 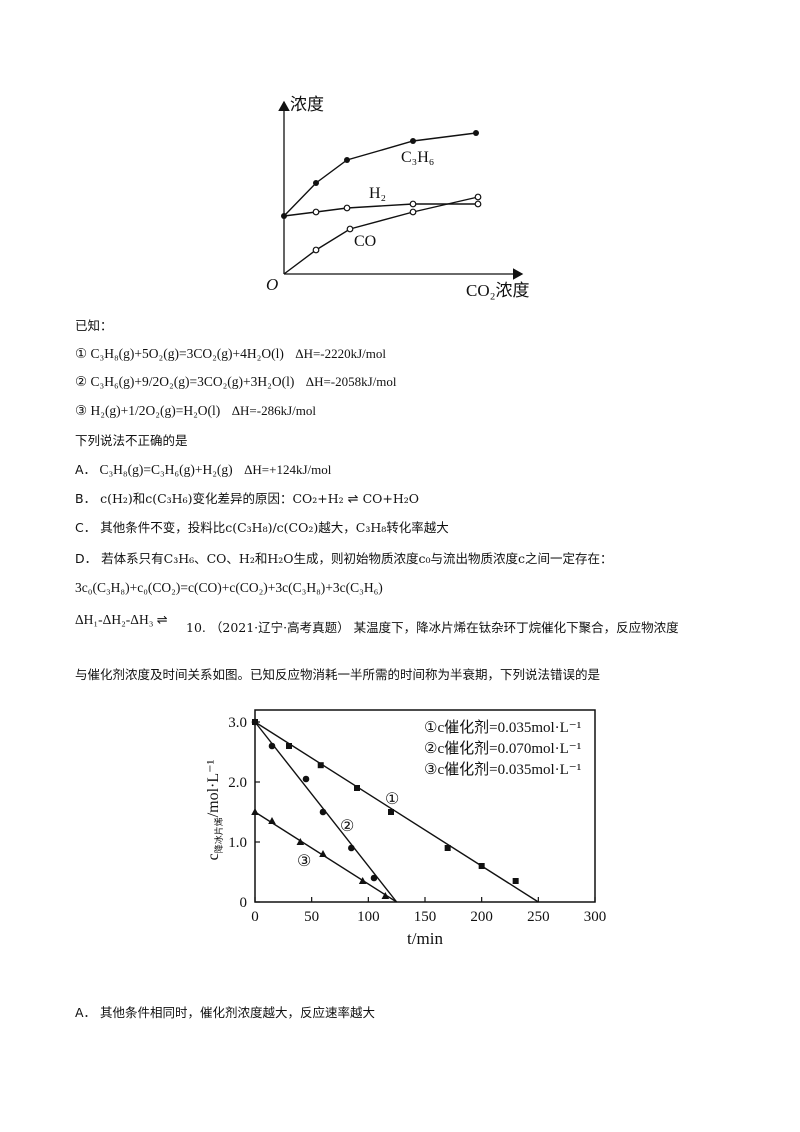 What do you see at coordinates (425, 917) in the screenshot?
I see `x-tick-label: 150` at bounding box center [425, 917].